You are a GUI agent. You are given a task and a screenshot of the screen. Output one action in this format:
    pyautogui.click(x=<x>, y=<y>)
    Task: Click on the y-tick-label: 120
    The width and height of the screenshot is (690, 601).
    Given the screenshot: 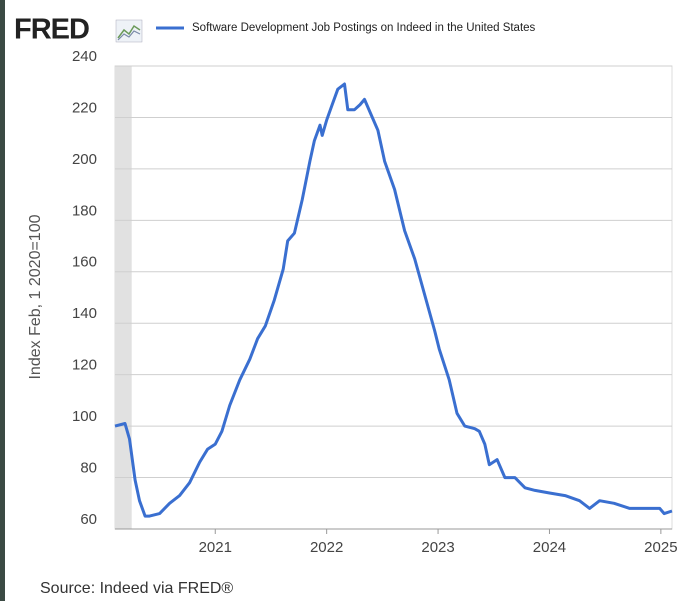 What is the action you would take?
    pyautogui.click(x=84, y=365)
    